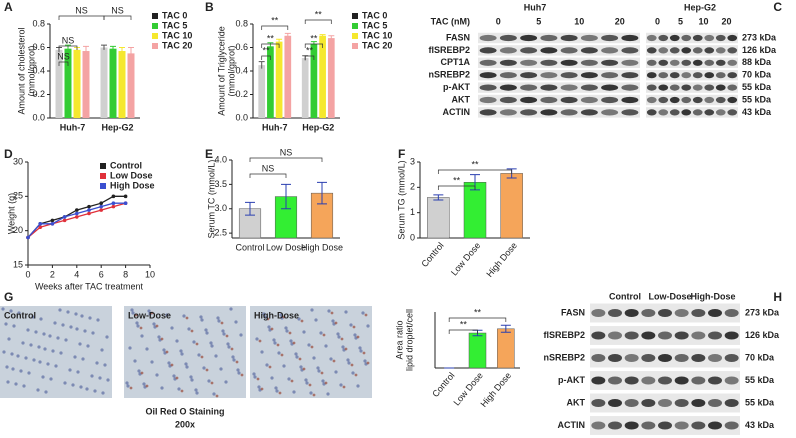 This screenshot has width=796, height=438. What do you see at coordinates (174, 25) in the screenshot?
I see `legend-label: TAC 5` at bounding box center [174, 25].